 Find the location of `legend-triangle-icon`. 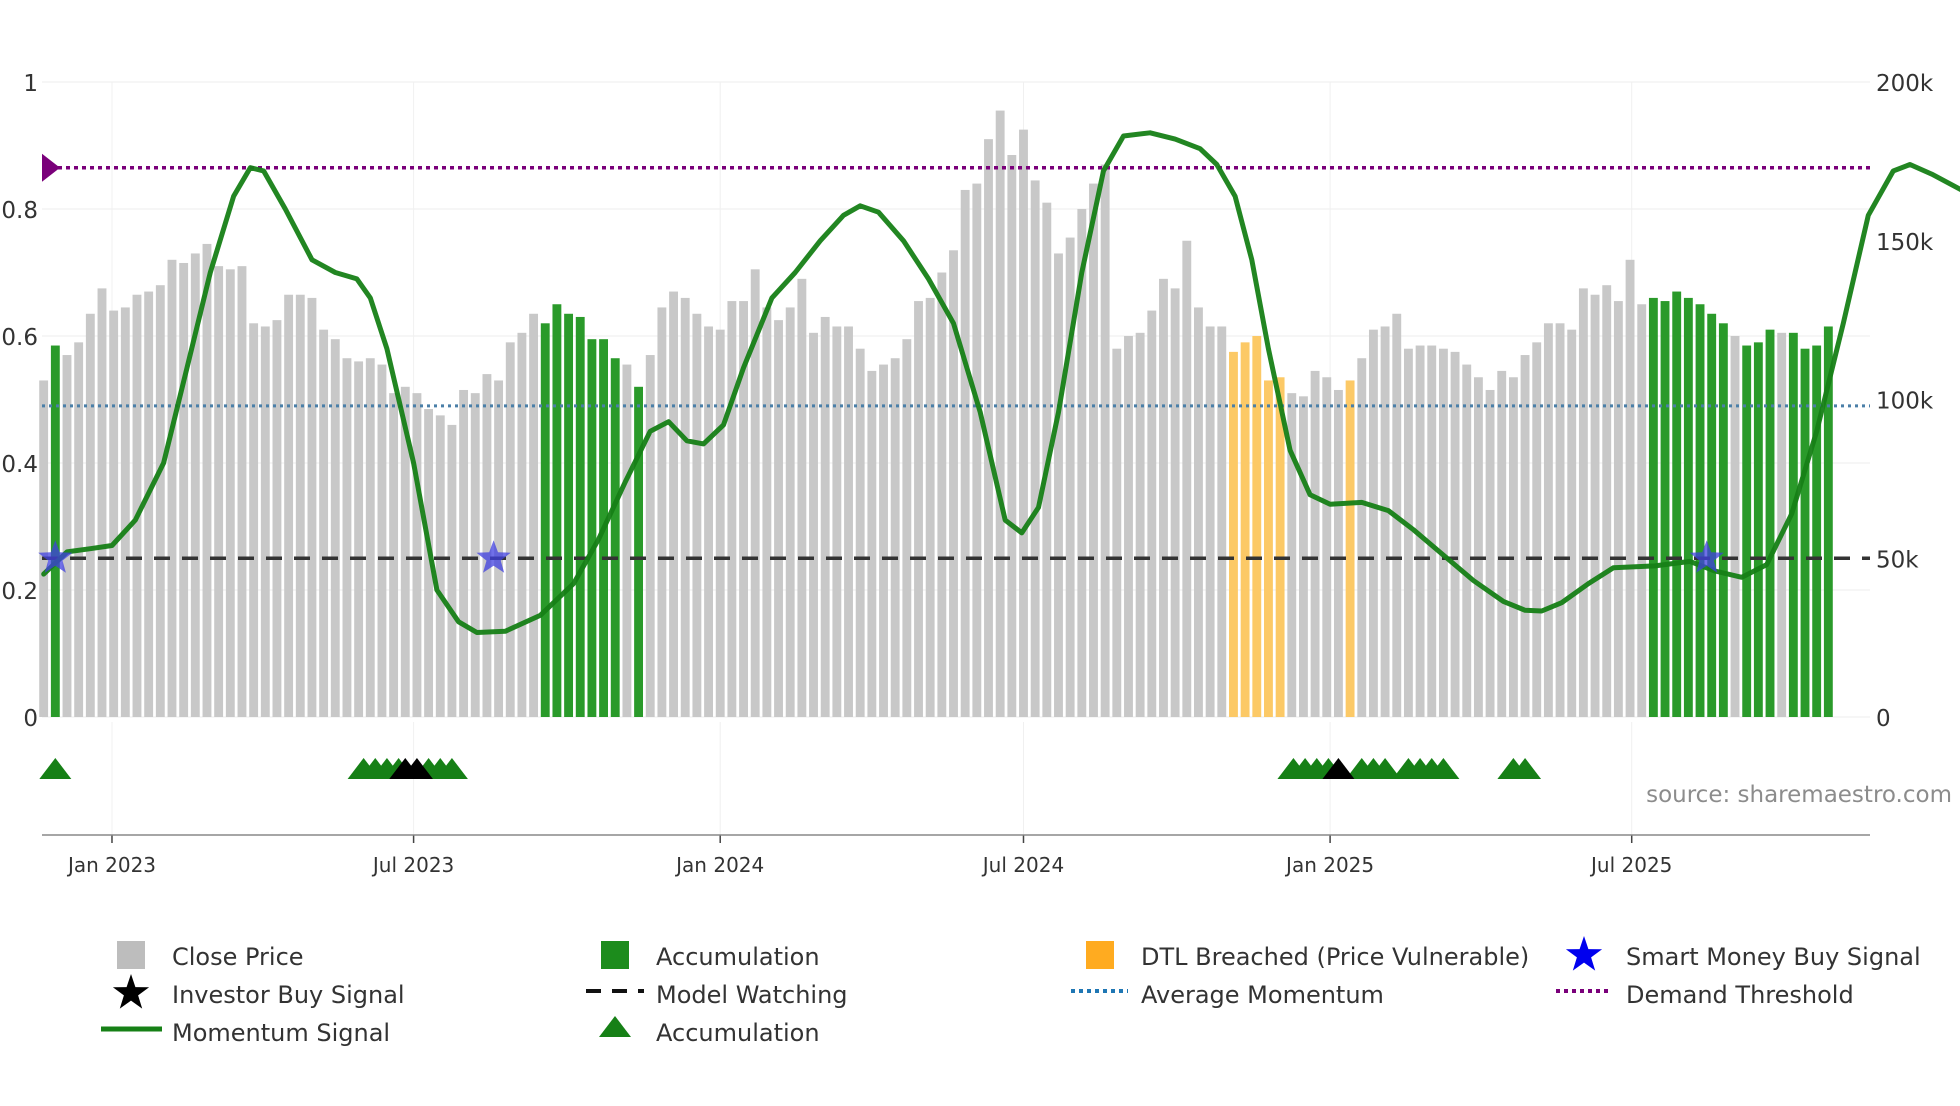

legend-triangle-icon is located at coordinates (615, 1026).